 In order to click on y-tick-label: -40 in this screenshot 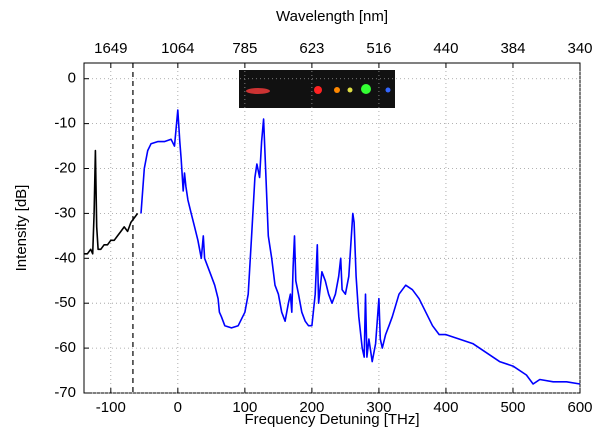, I will do `click(65, 257)`.